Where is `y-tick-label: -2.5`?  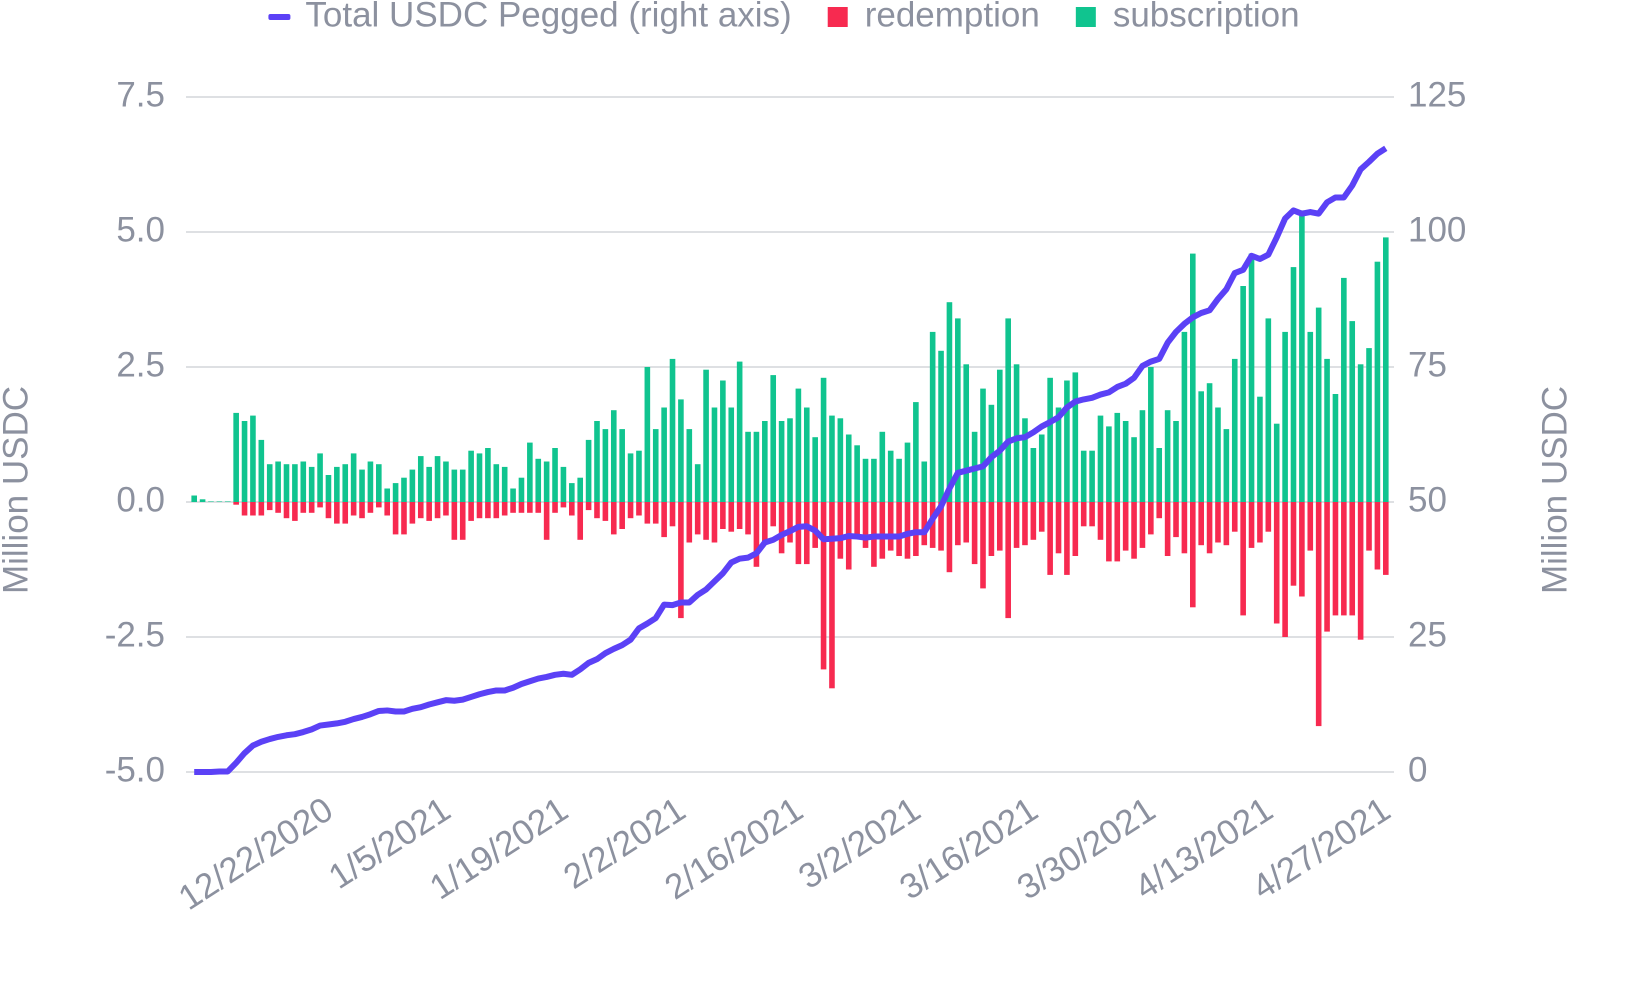
y-tick-label: -2.5 is located at coordinates (135, 634).